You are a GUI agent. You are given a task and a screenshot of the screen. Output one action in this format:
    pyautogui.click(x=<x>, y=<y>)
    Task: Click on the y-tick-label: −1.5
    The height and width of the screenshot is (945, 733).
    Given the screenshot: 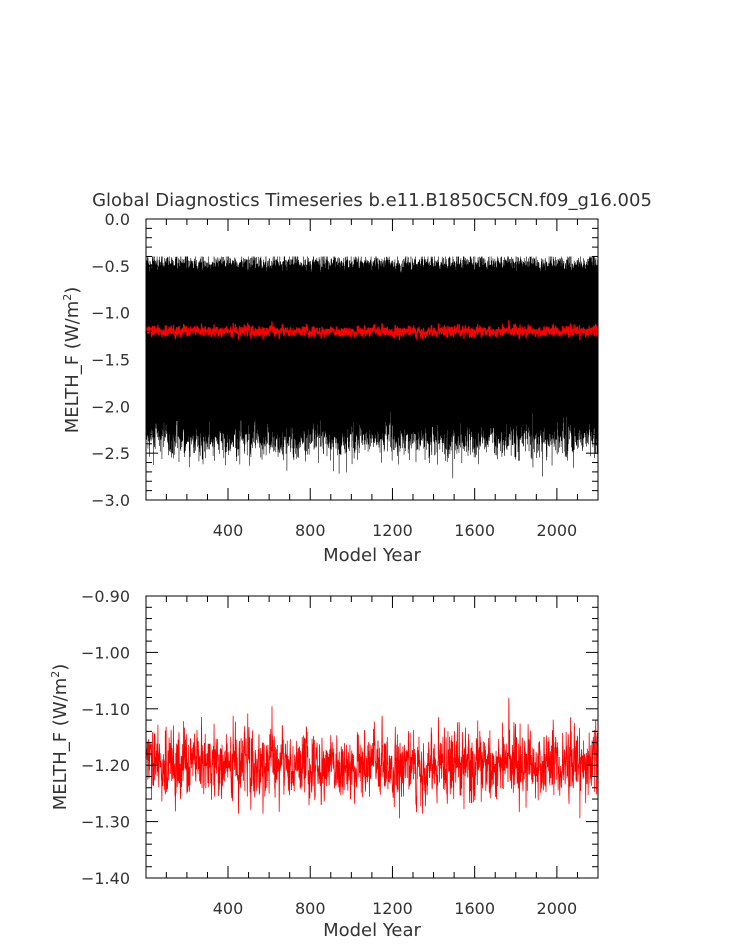 What is the action you would take?
    pyautogui.click(x=110, y=360)
    